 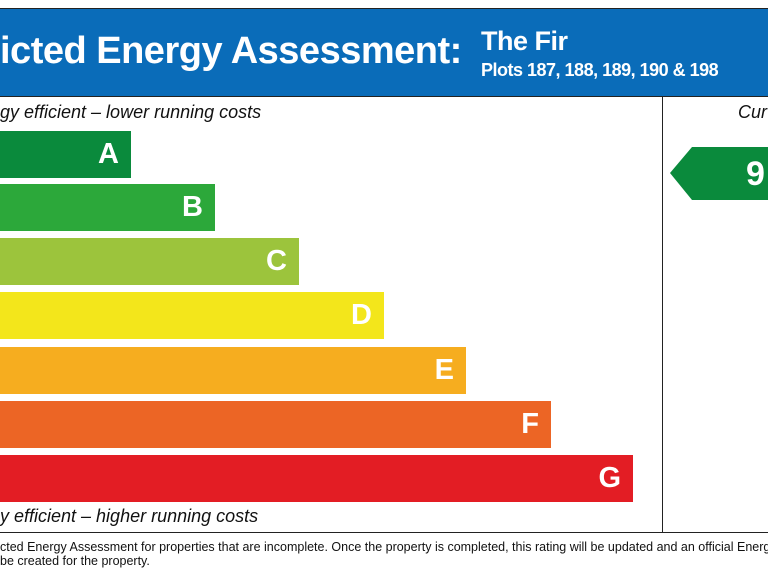 I want to click on arrow-shape, so click(x=719, y=173).